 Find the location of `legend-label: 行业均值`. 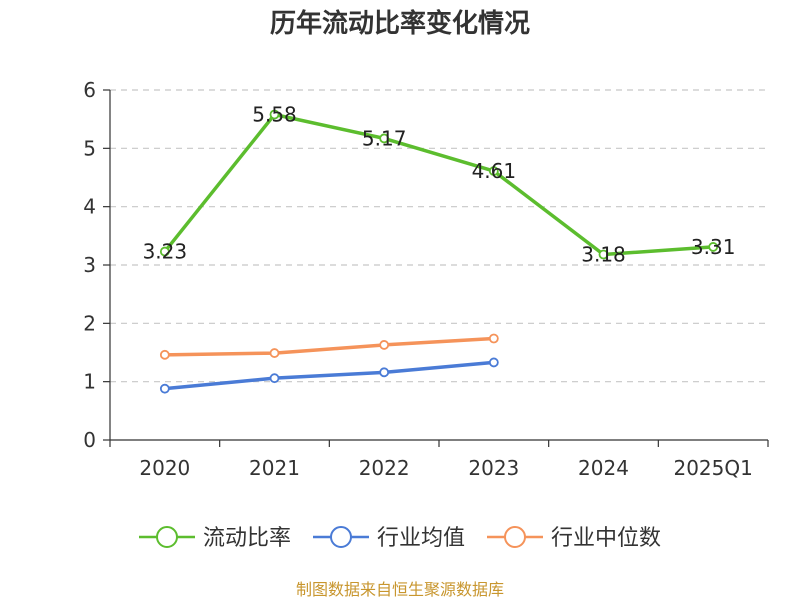

legend-label: 行业均值 is located at coordinates (421, 538).